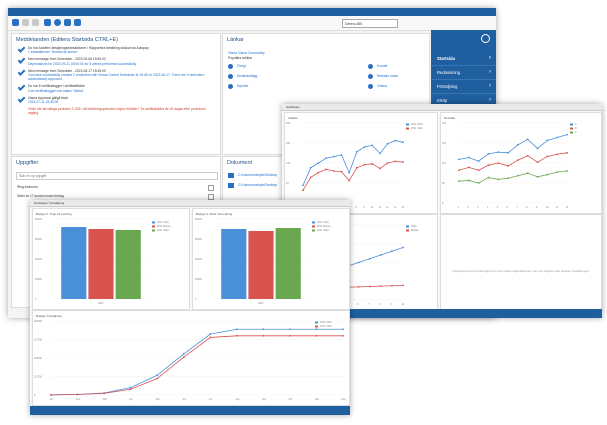 The height and width of the screenshot is (425, 607). What do you see at coordinates (444, 163) in the screenshot?
I see `tick-label: 110` at bounding box center [444, 163].